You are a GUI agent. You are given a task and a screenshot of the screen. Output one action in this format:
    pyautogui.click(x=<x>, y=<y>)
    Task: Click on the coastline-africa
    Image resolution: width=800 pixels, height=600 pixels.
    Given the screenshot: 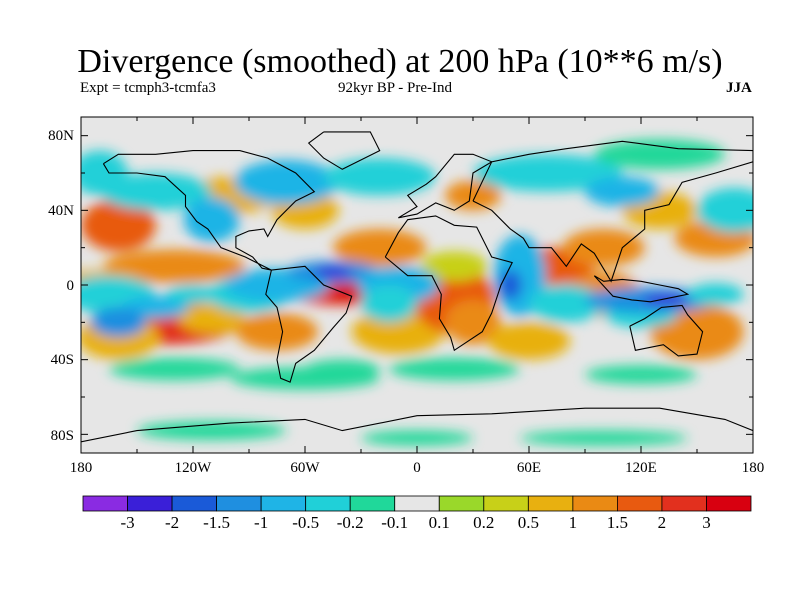 What is the action you would take?
    pyautogui.click(x=448, y=283)
    